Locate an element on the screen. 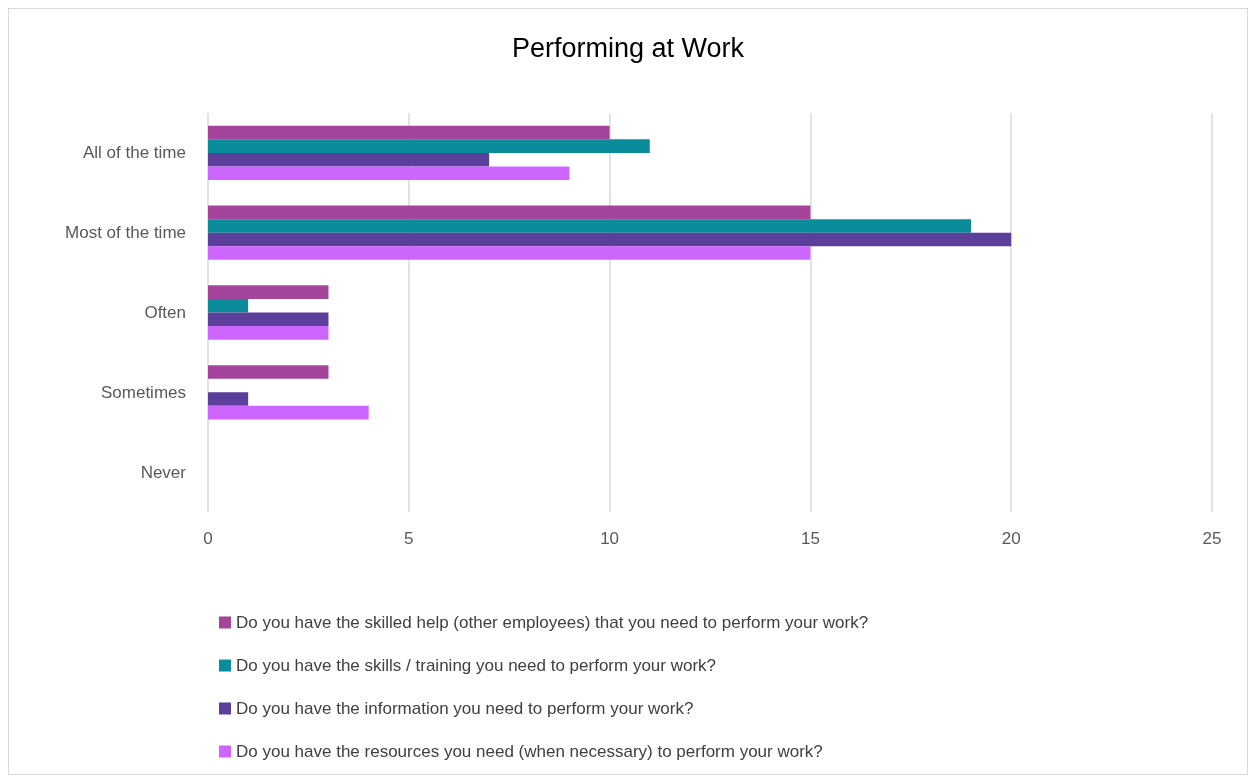  y-tick-label: Most of the time is located at coordinates (125, 233).